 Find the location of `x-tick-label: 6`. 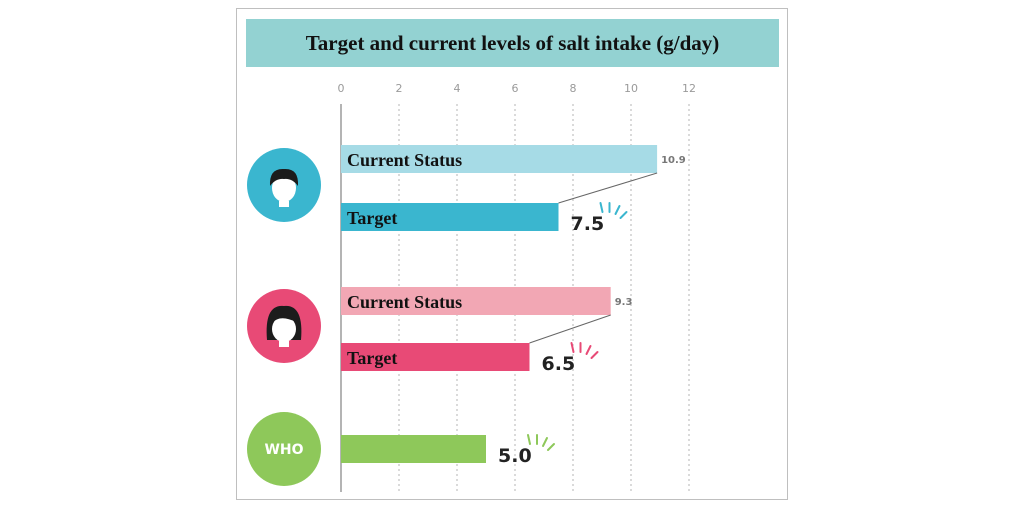

x-tick-label: 6 is located at coordinates (515, 88).